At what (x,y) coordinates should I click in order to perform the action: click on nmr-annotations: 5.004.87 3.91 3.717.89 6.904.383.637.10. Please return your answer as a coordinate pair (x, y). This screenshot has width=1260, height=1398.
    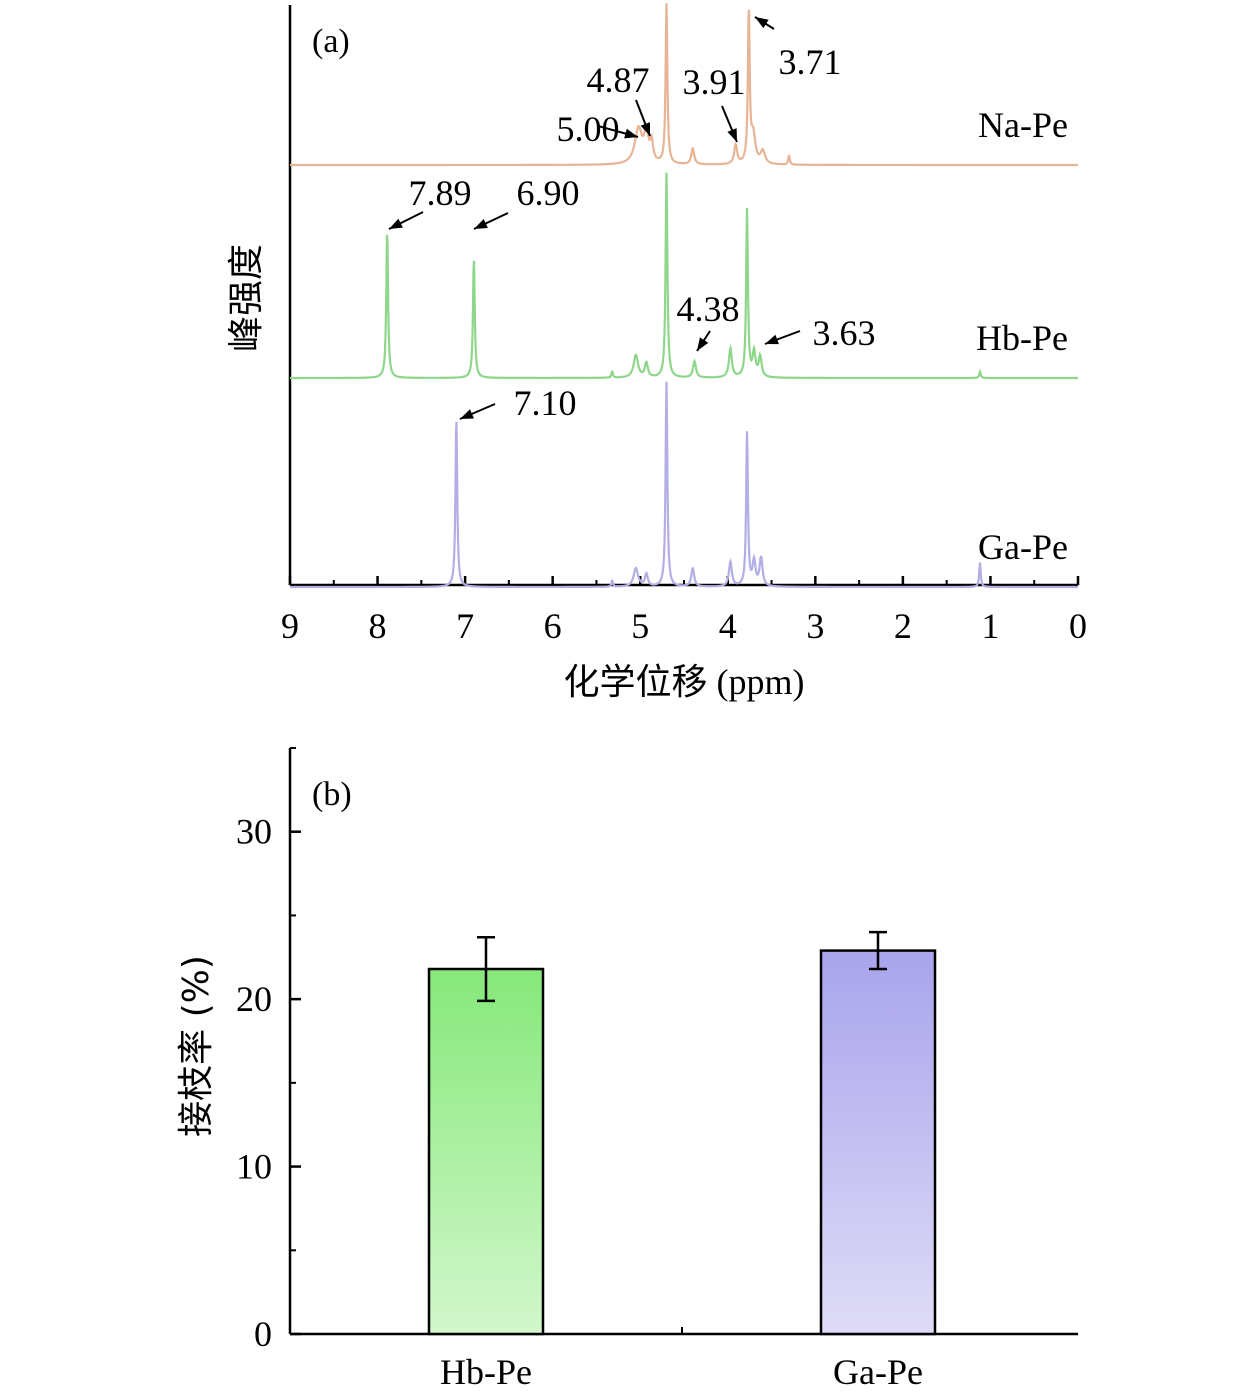
    Looking at the image, I should click on (632, 219).